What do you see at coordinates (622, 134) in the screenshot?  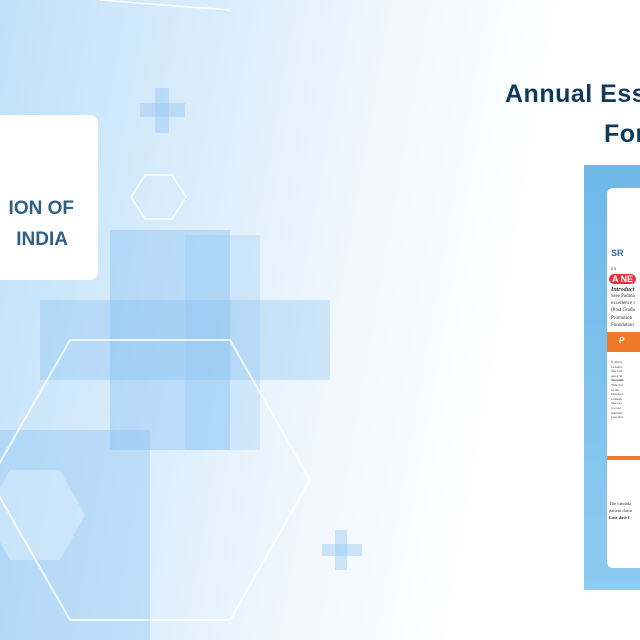 I see `heading-line2: For` at bounding box center [622, 134].